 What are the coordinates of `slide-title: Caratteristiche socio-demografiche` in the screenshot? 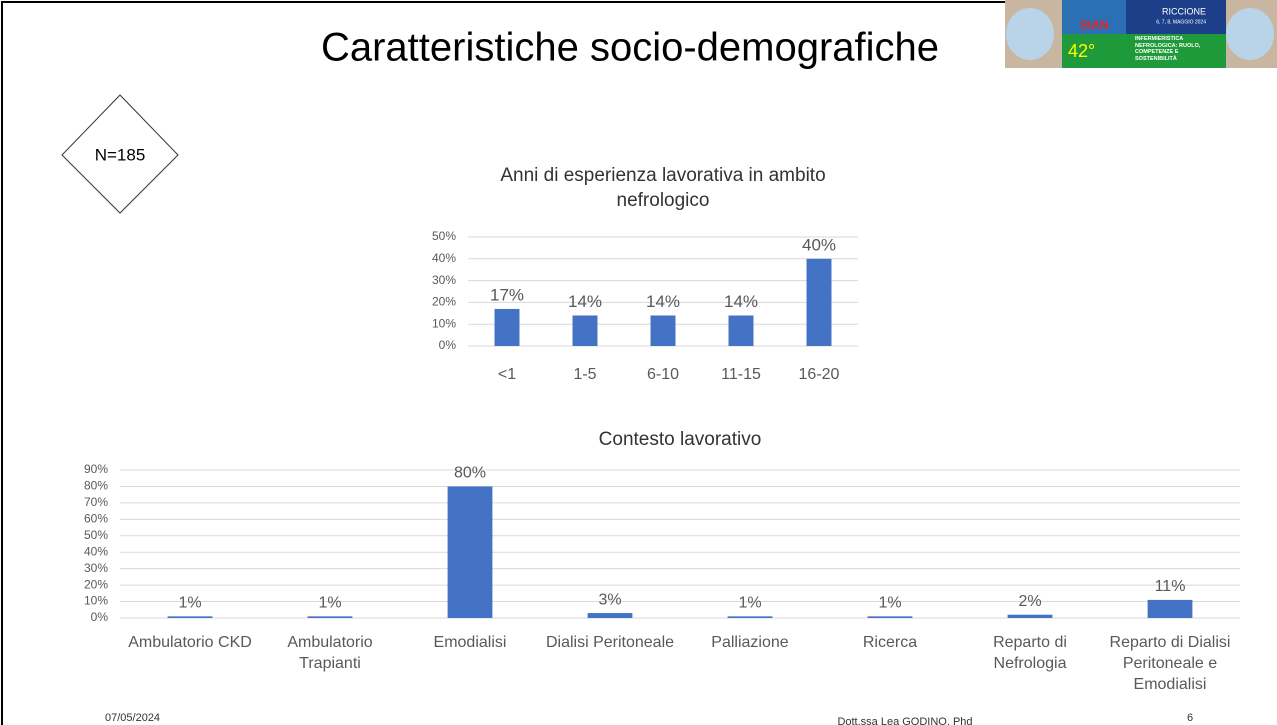 It's located at (630, 48).